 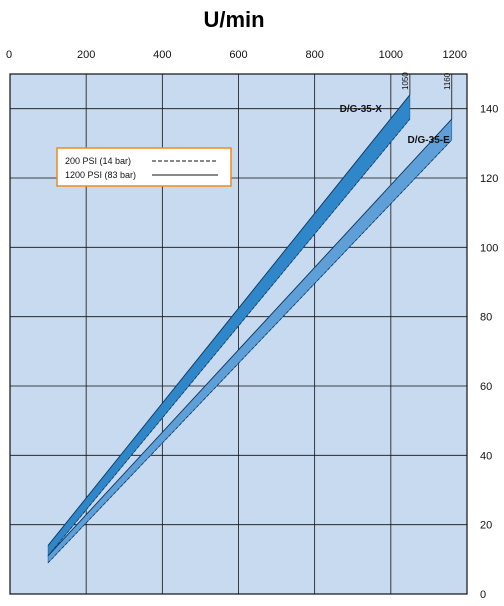 What do you see at coordinates (162, 55) in the screenshot?
I see `x-tick-label-400: 400` at bounding box center [162, 55].